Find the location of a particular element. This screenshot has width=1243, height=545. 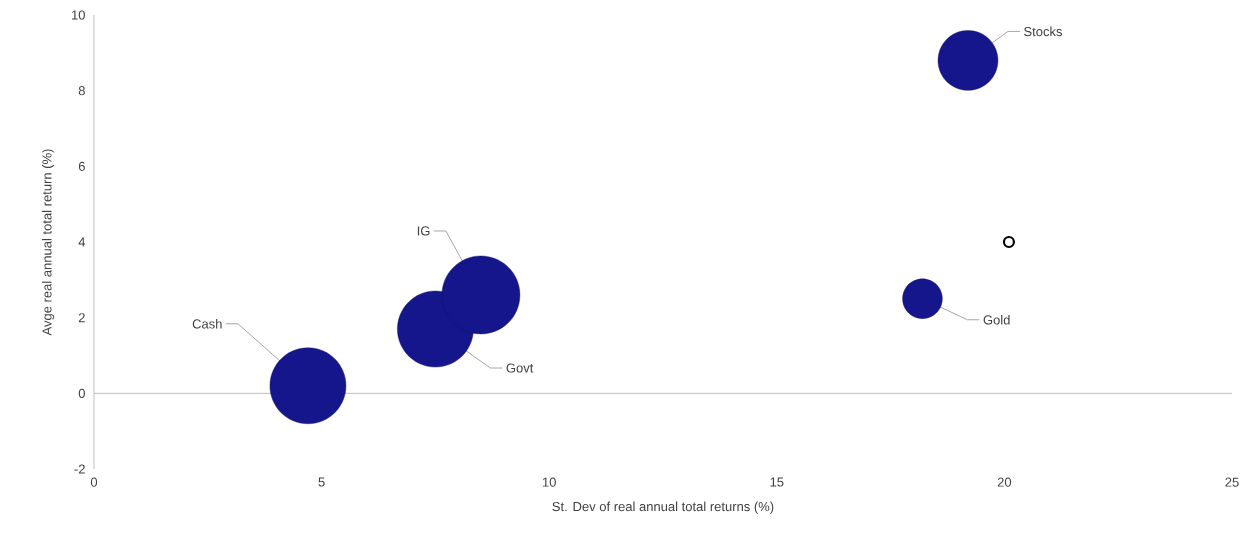

annotation: Gold is located at coordinates (996, 319).